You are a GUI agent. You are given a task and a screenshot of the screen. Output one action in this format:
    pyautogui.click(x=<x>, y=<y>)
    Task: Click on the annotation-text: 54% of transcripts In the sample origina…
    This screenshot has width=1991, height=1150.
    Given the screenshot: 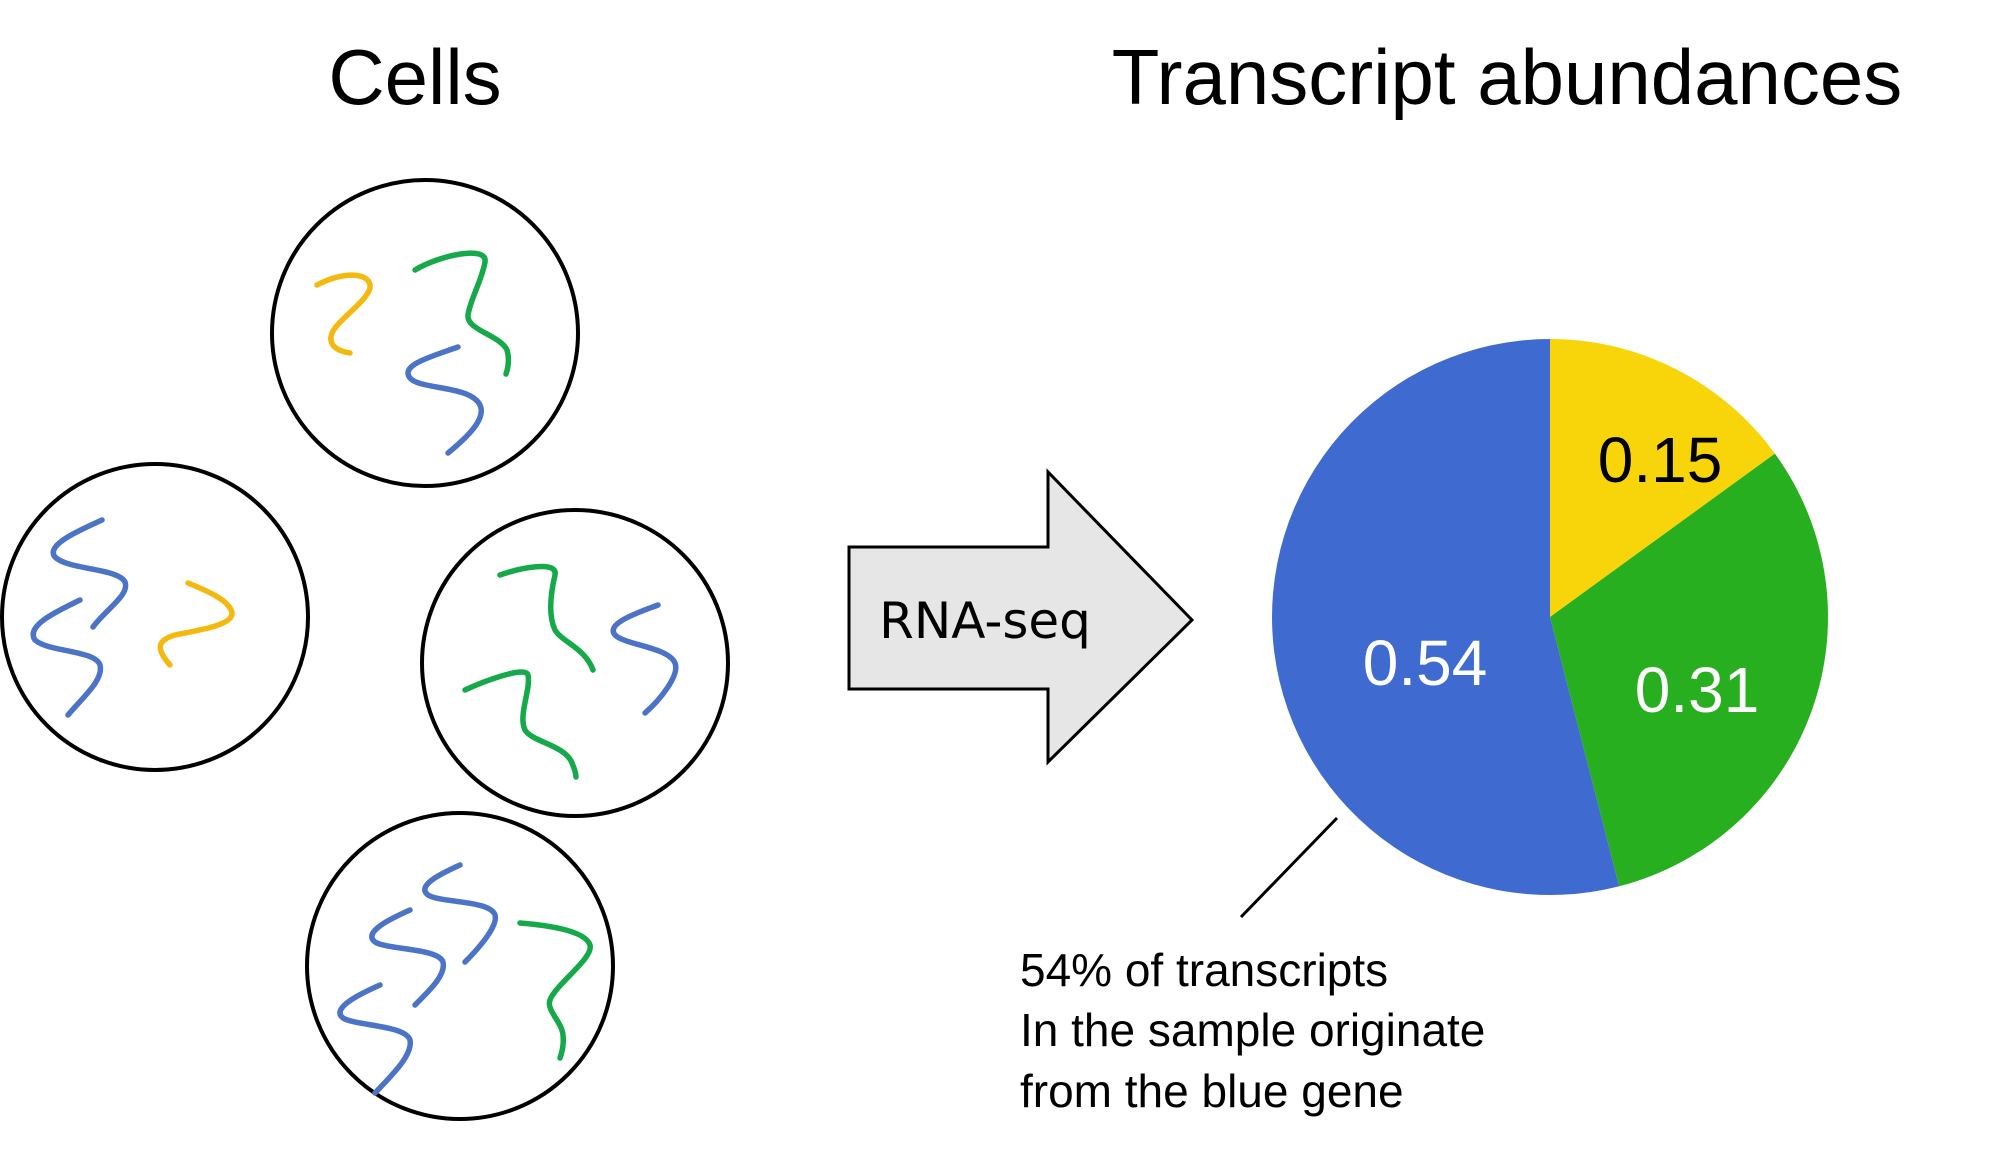 What is the action you would take?
    pyautogui.click(x=1252, y=1030)
    